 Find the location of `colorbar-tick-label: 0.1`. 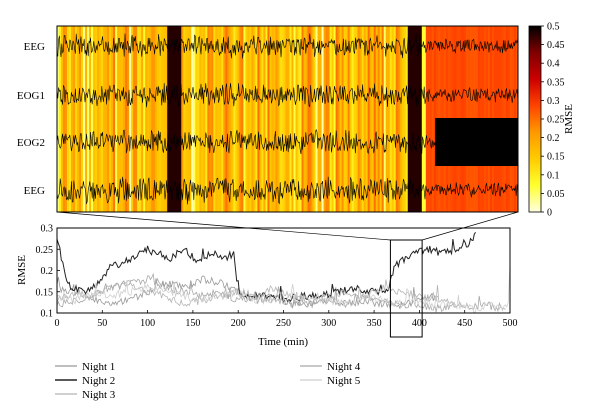

colorbar-tick-label: 0.1 is located at coordinates (553, 175).